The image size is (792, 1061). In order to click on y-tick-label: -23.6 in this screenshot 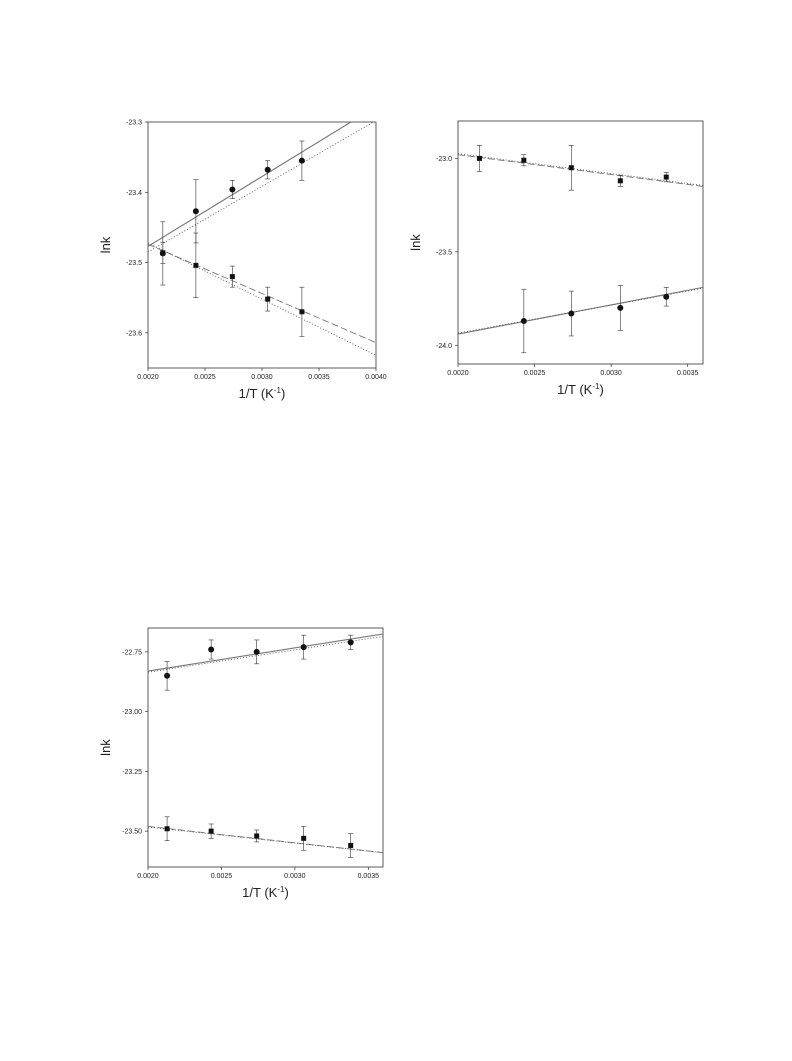, I will do `click(134, 333)`.